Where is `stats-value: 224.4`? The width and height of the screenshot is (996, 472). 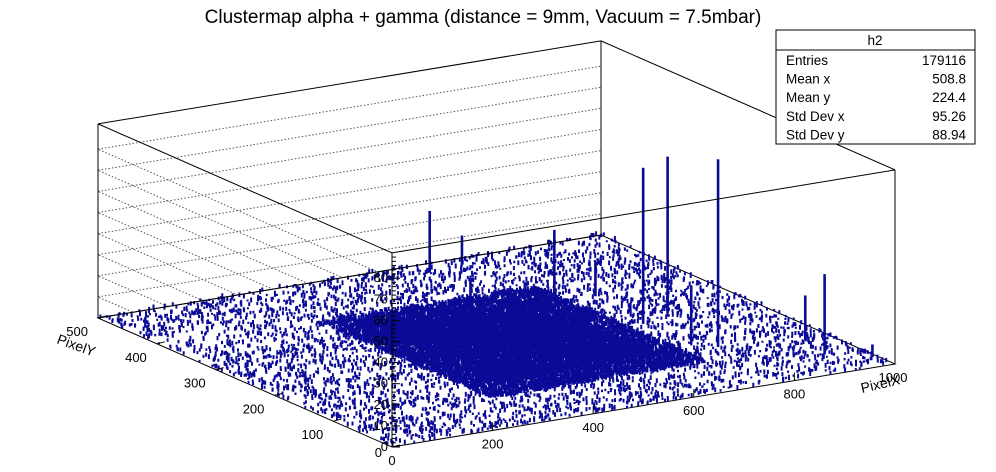
stats-value: 224.4 is located at coordinates (949, 97).